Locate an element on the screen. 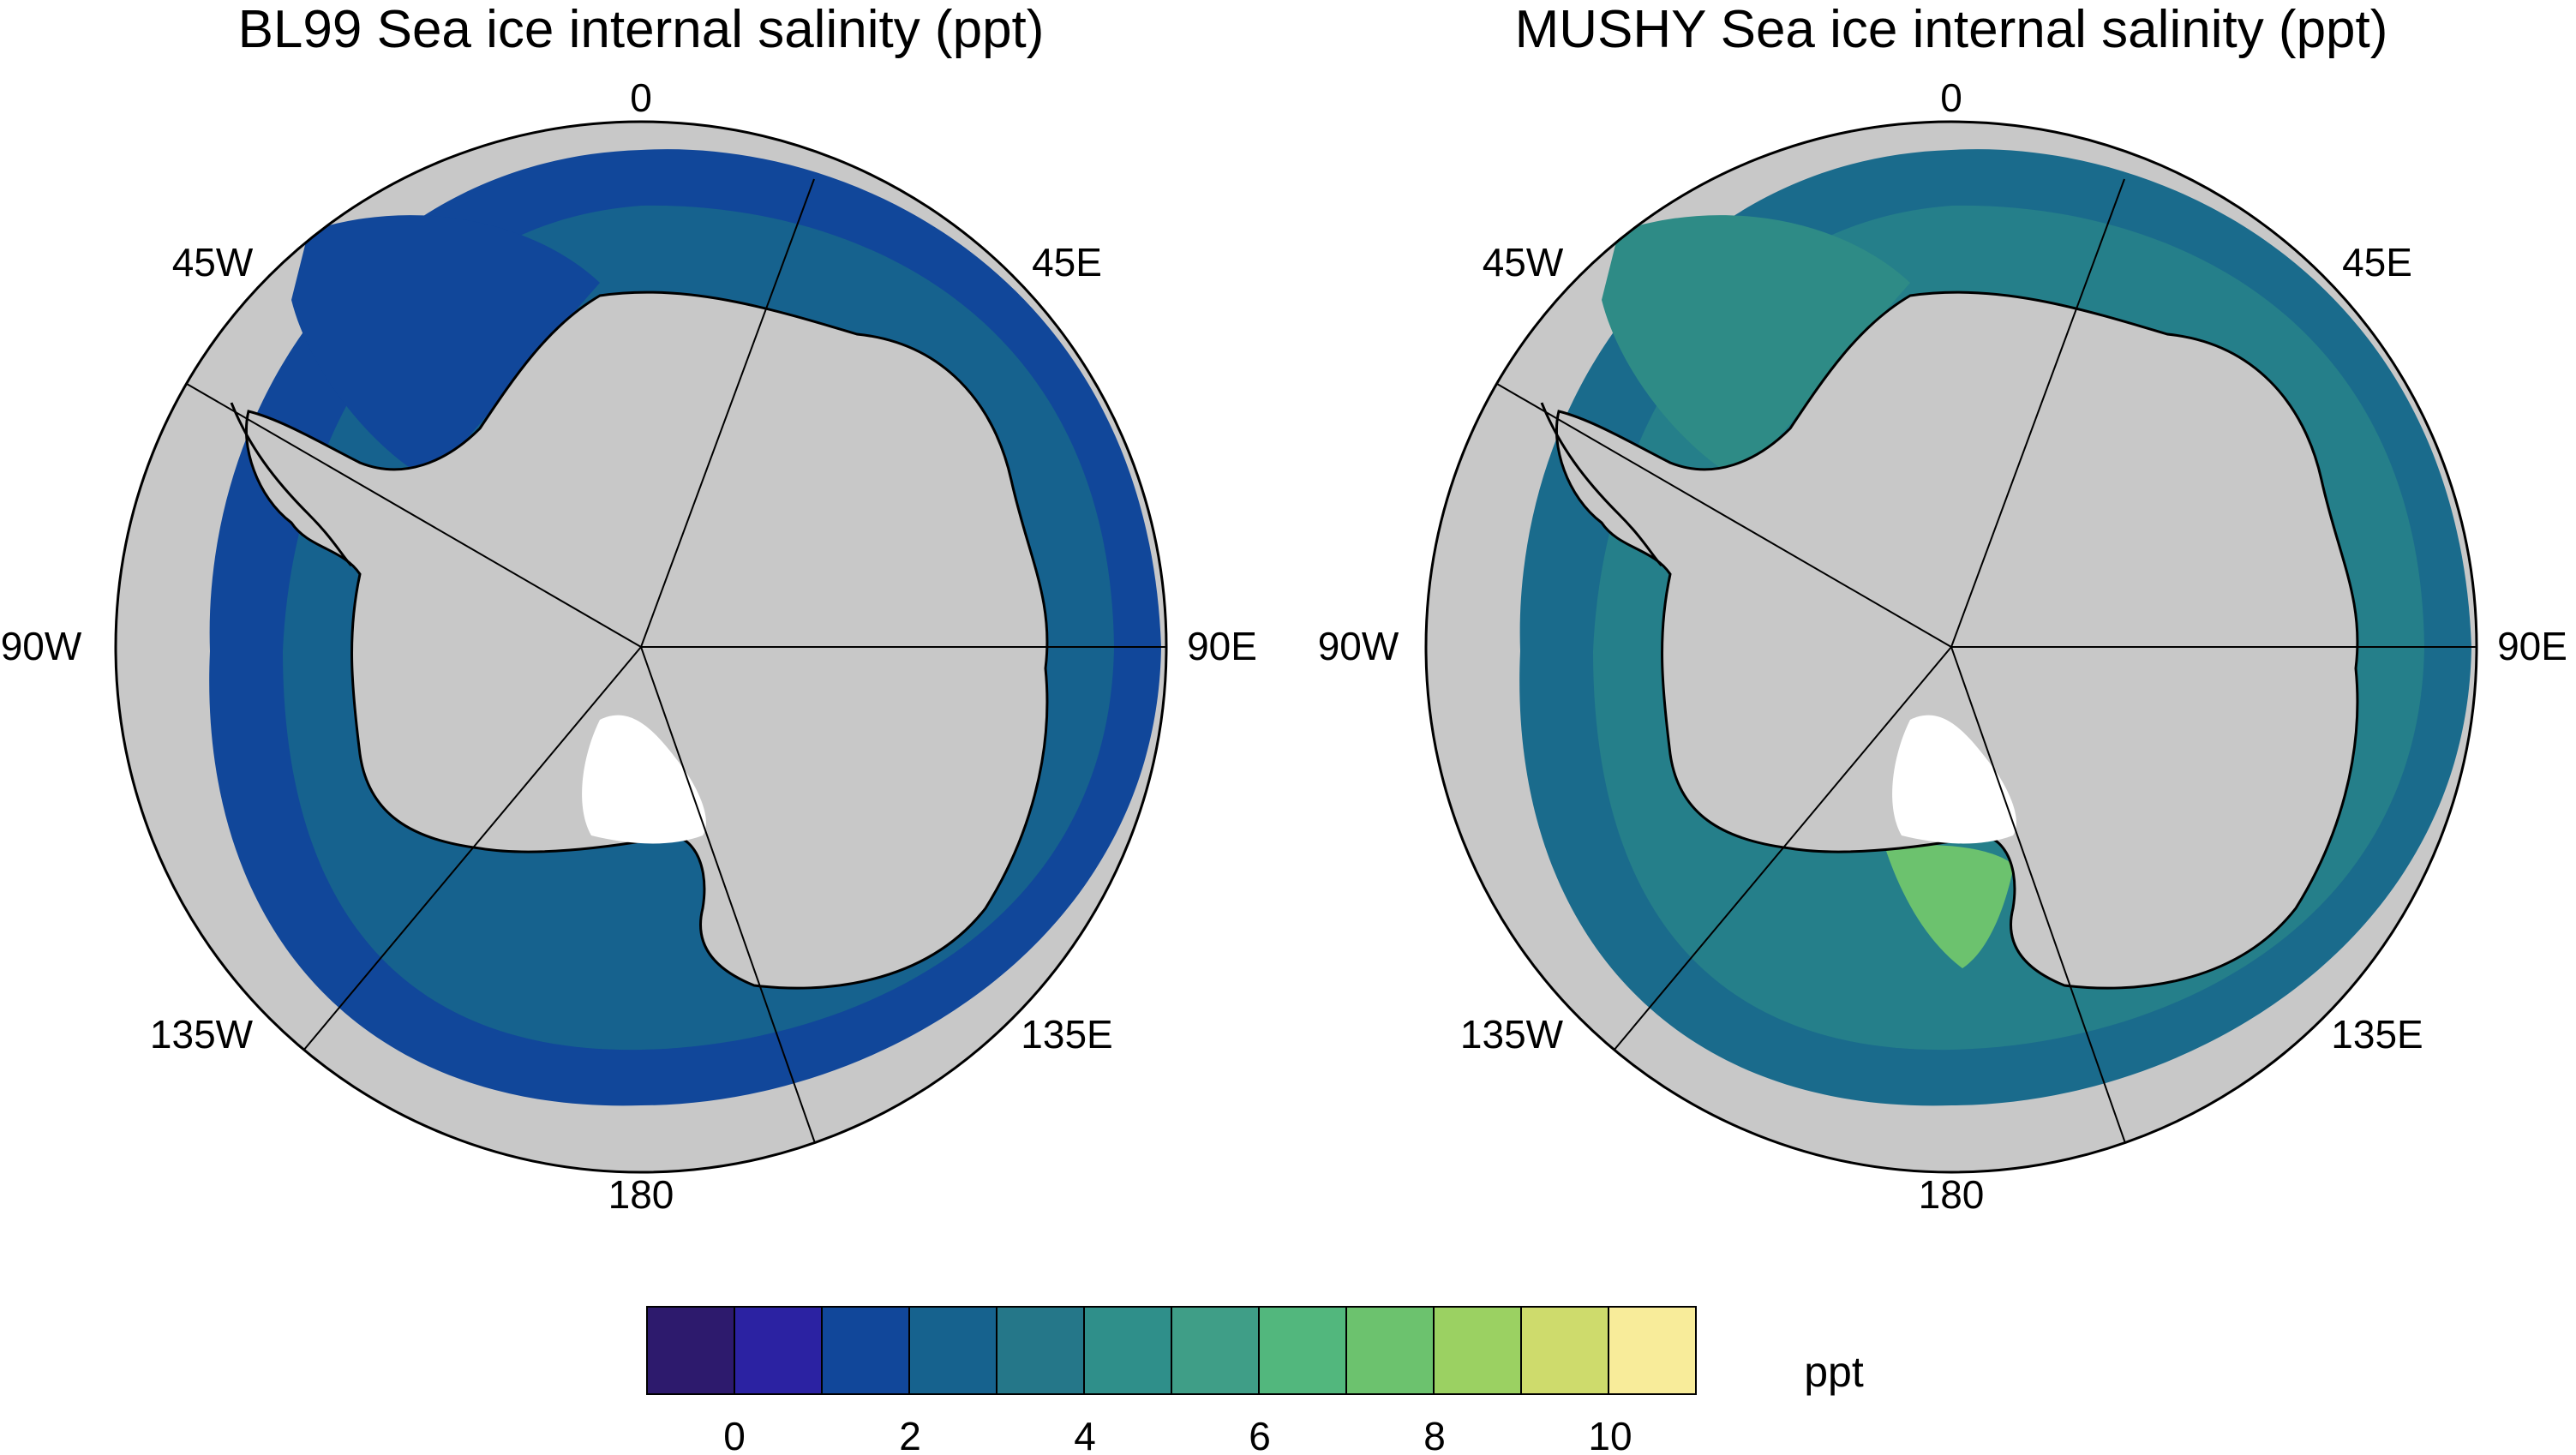 The width and height of the screenshot is (2576, 1455). sea-ice-ross-high-salinity is located at coordinates (1949, 906).